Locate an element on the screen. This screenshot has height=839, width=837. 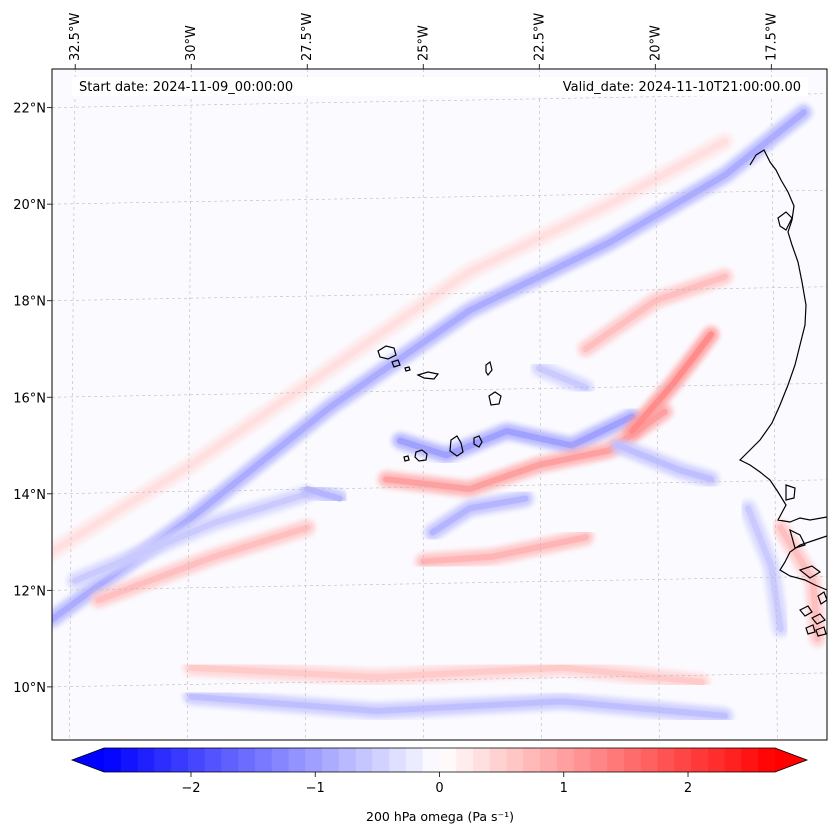
island-sal is located at coordinates (489, 368).